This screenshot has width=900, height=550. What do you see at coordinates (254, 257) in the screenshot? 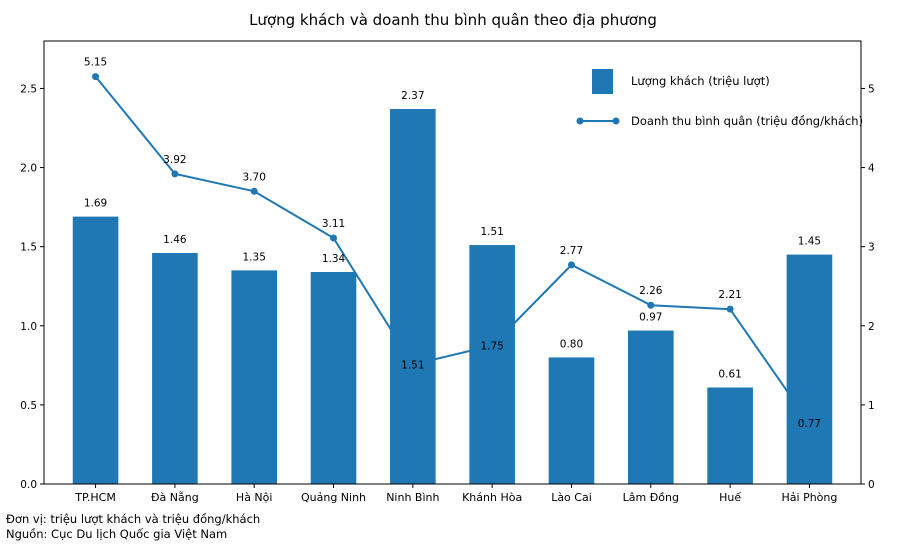
I see `bar-value-label-3: 1.35` at bounding box center [254, 257].